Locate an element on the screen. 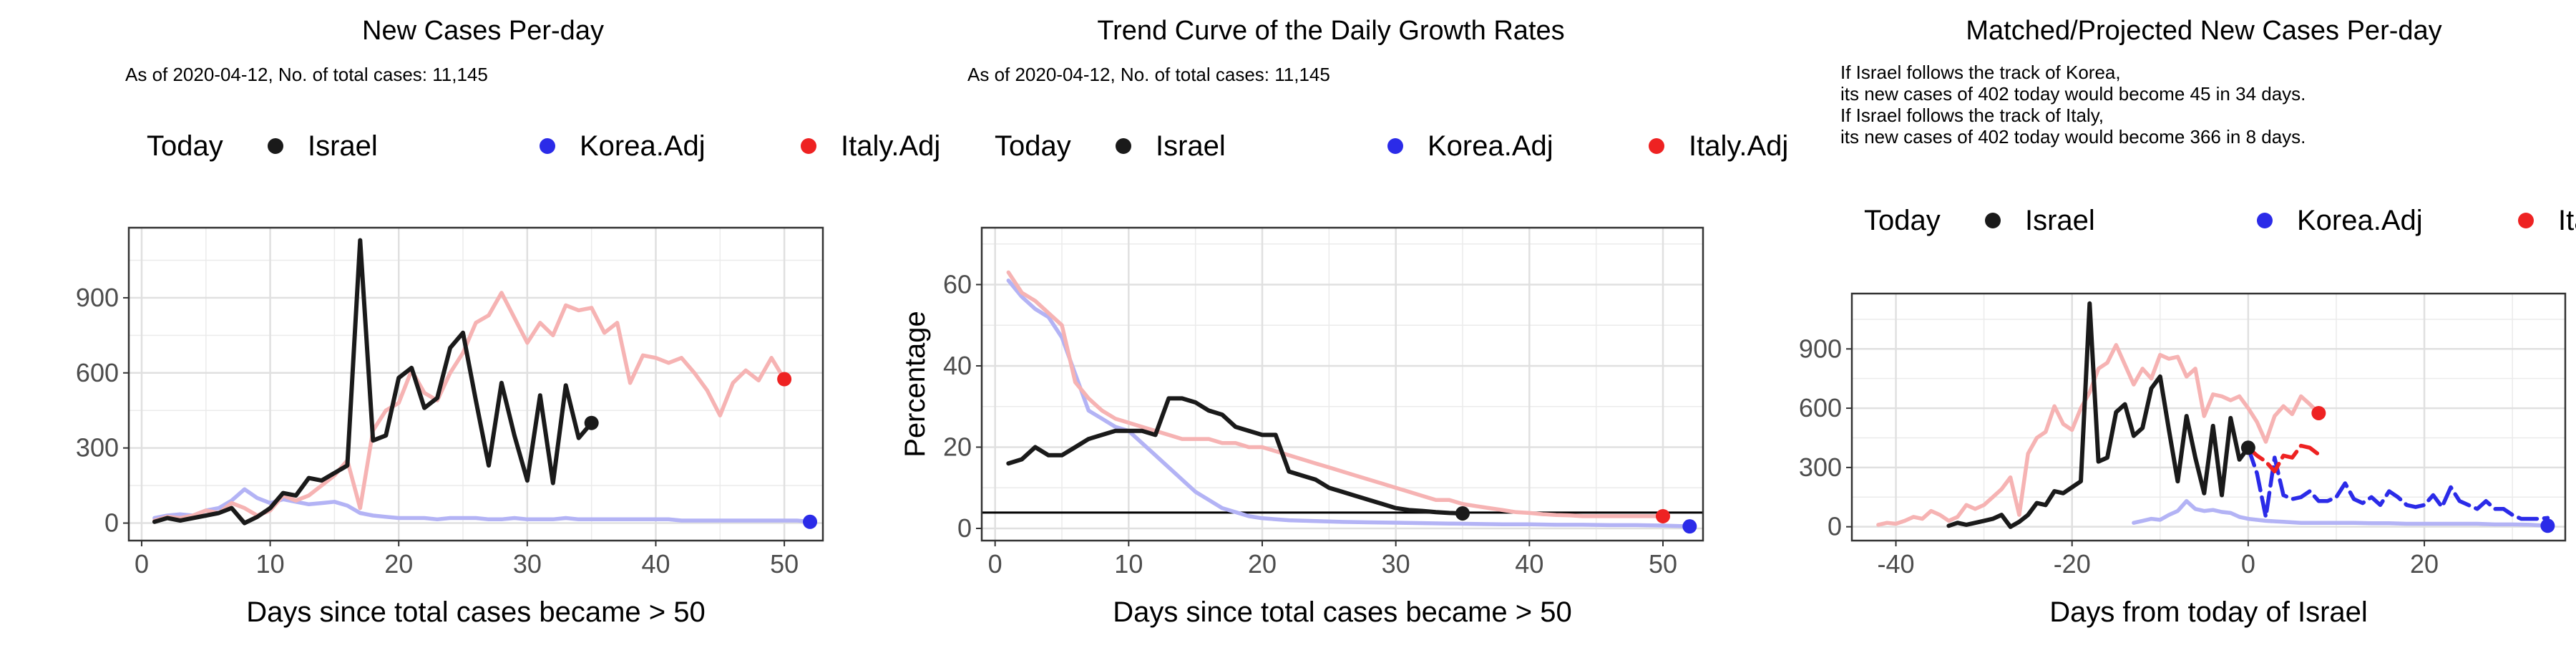  y-tick-label: 40 is located at coordinates (957, 366).